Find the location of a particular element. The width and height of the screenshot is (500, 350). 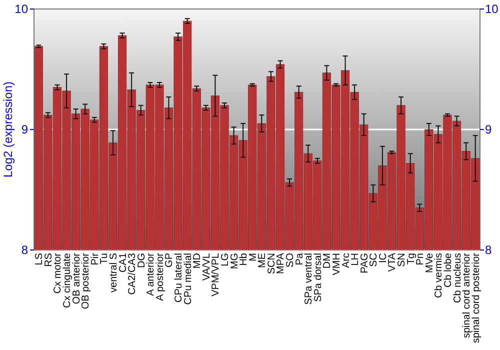

x-tick-label: CPu lateral is located at coordinates (179, 277).